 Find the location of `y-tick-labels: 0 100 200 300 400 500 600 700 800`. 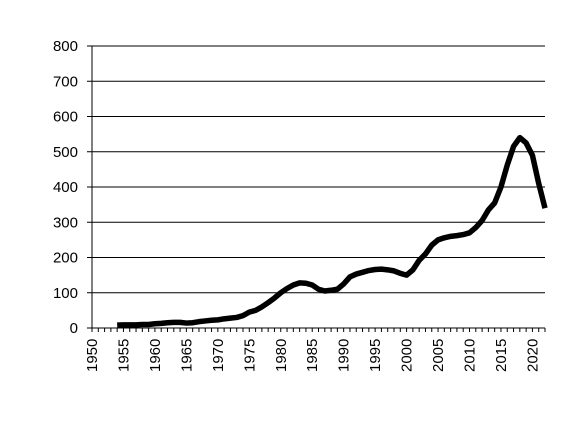

y-tick-labels: 0 100 200 300 400 500 600 700 800 is located at coordinates (65, 187).